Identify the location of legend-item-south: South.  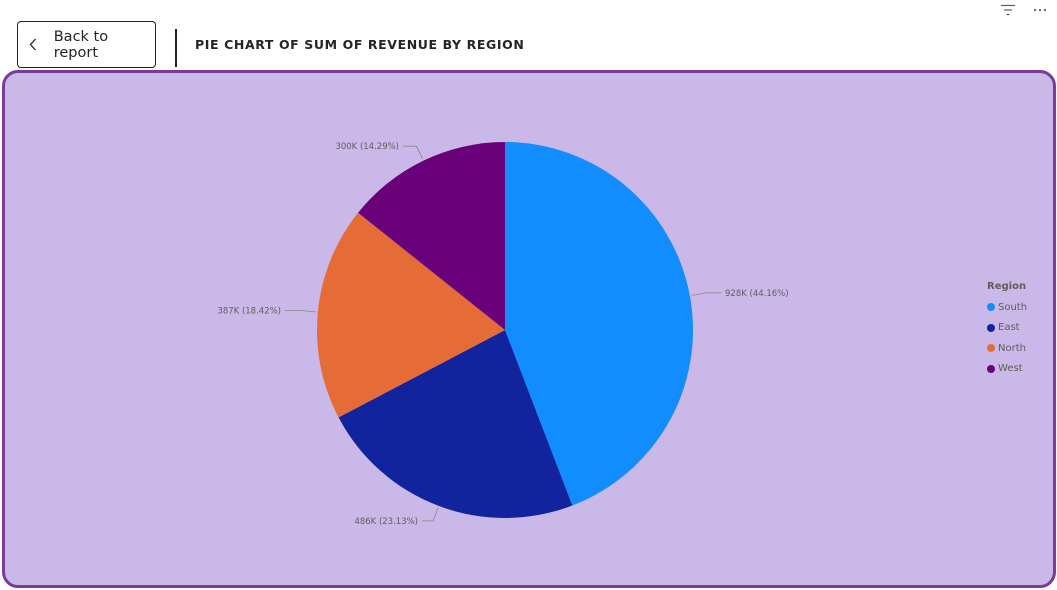
(1007, 307).